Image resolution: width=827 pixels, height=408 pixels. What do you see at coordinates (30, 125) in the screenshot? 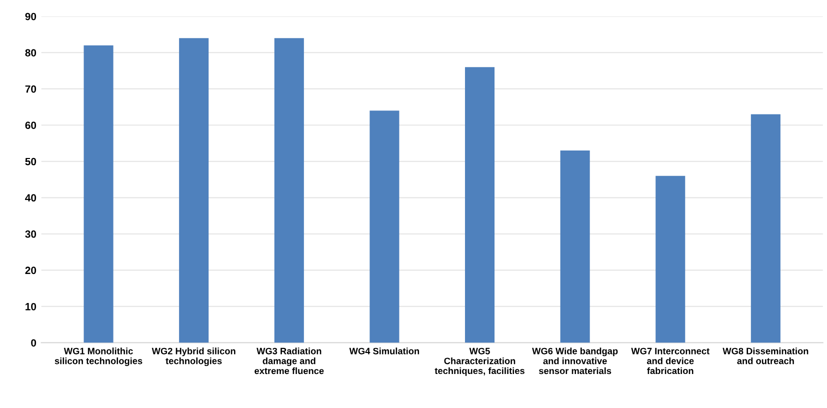
I see `y-tick-label: 60` at bounding box center [30, 125].